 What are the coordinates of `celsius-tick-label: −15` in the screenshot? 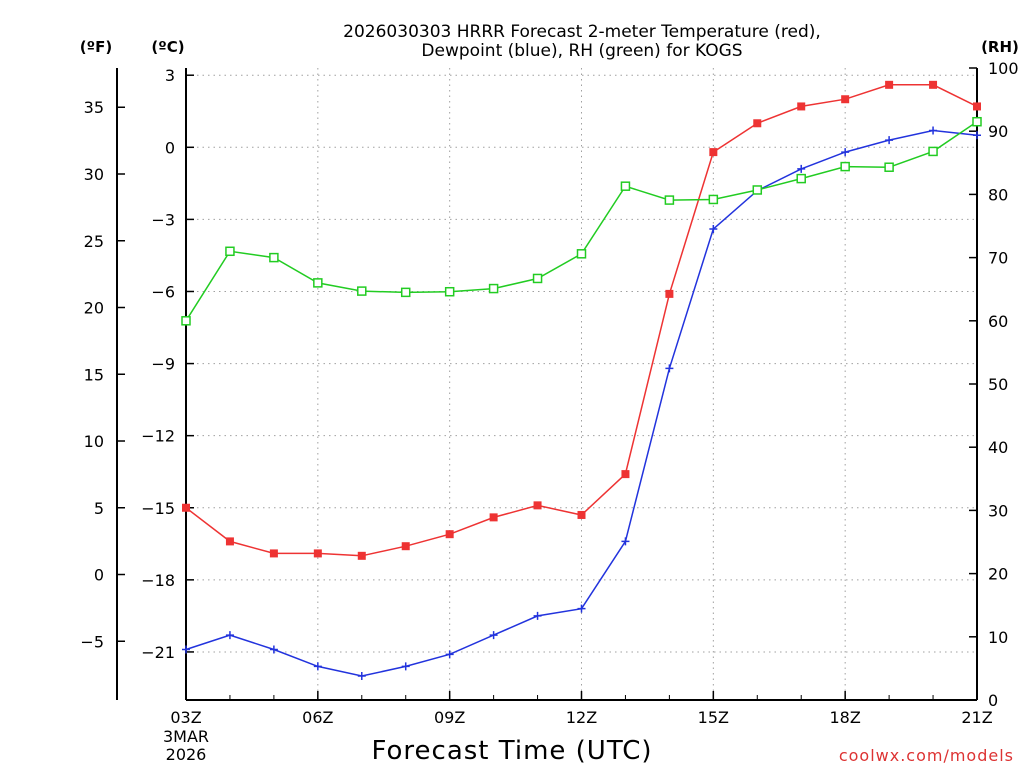 It's located at (158, 508).